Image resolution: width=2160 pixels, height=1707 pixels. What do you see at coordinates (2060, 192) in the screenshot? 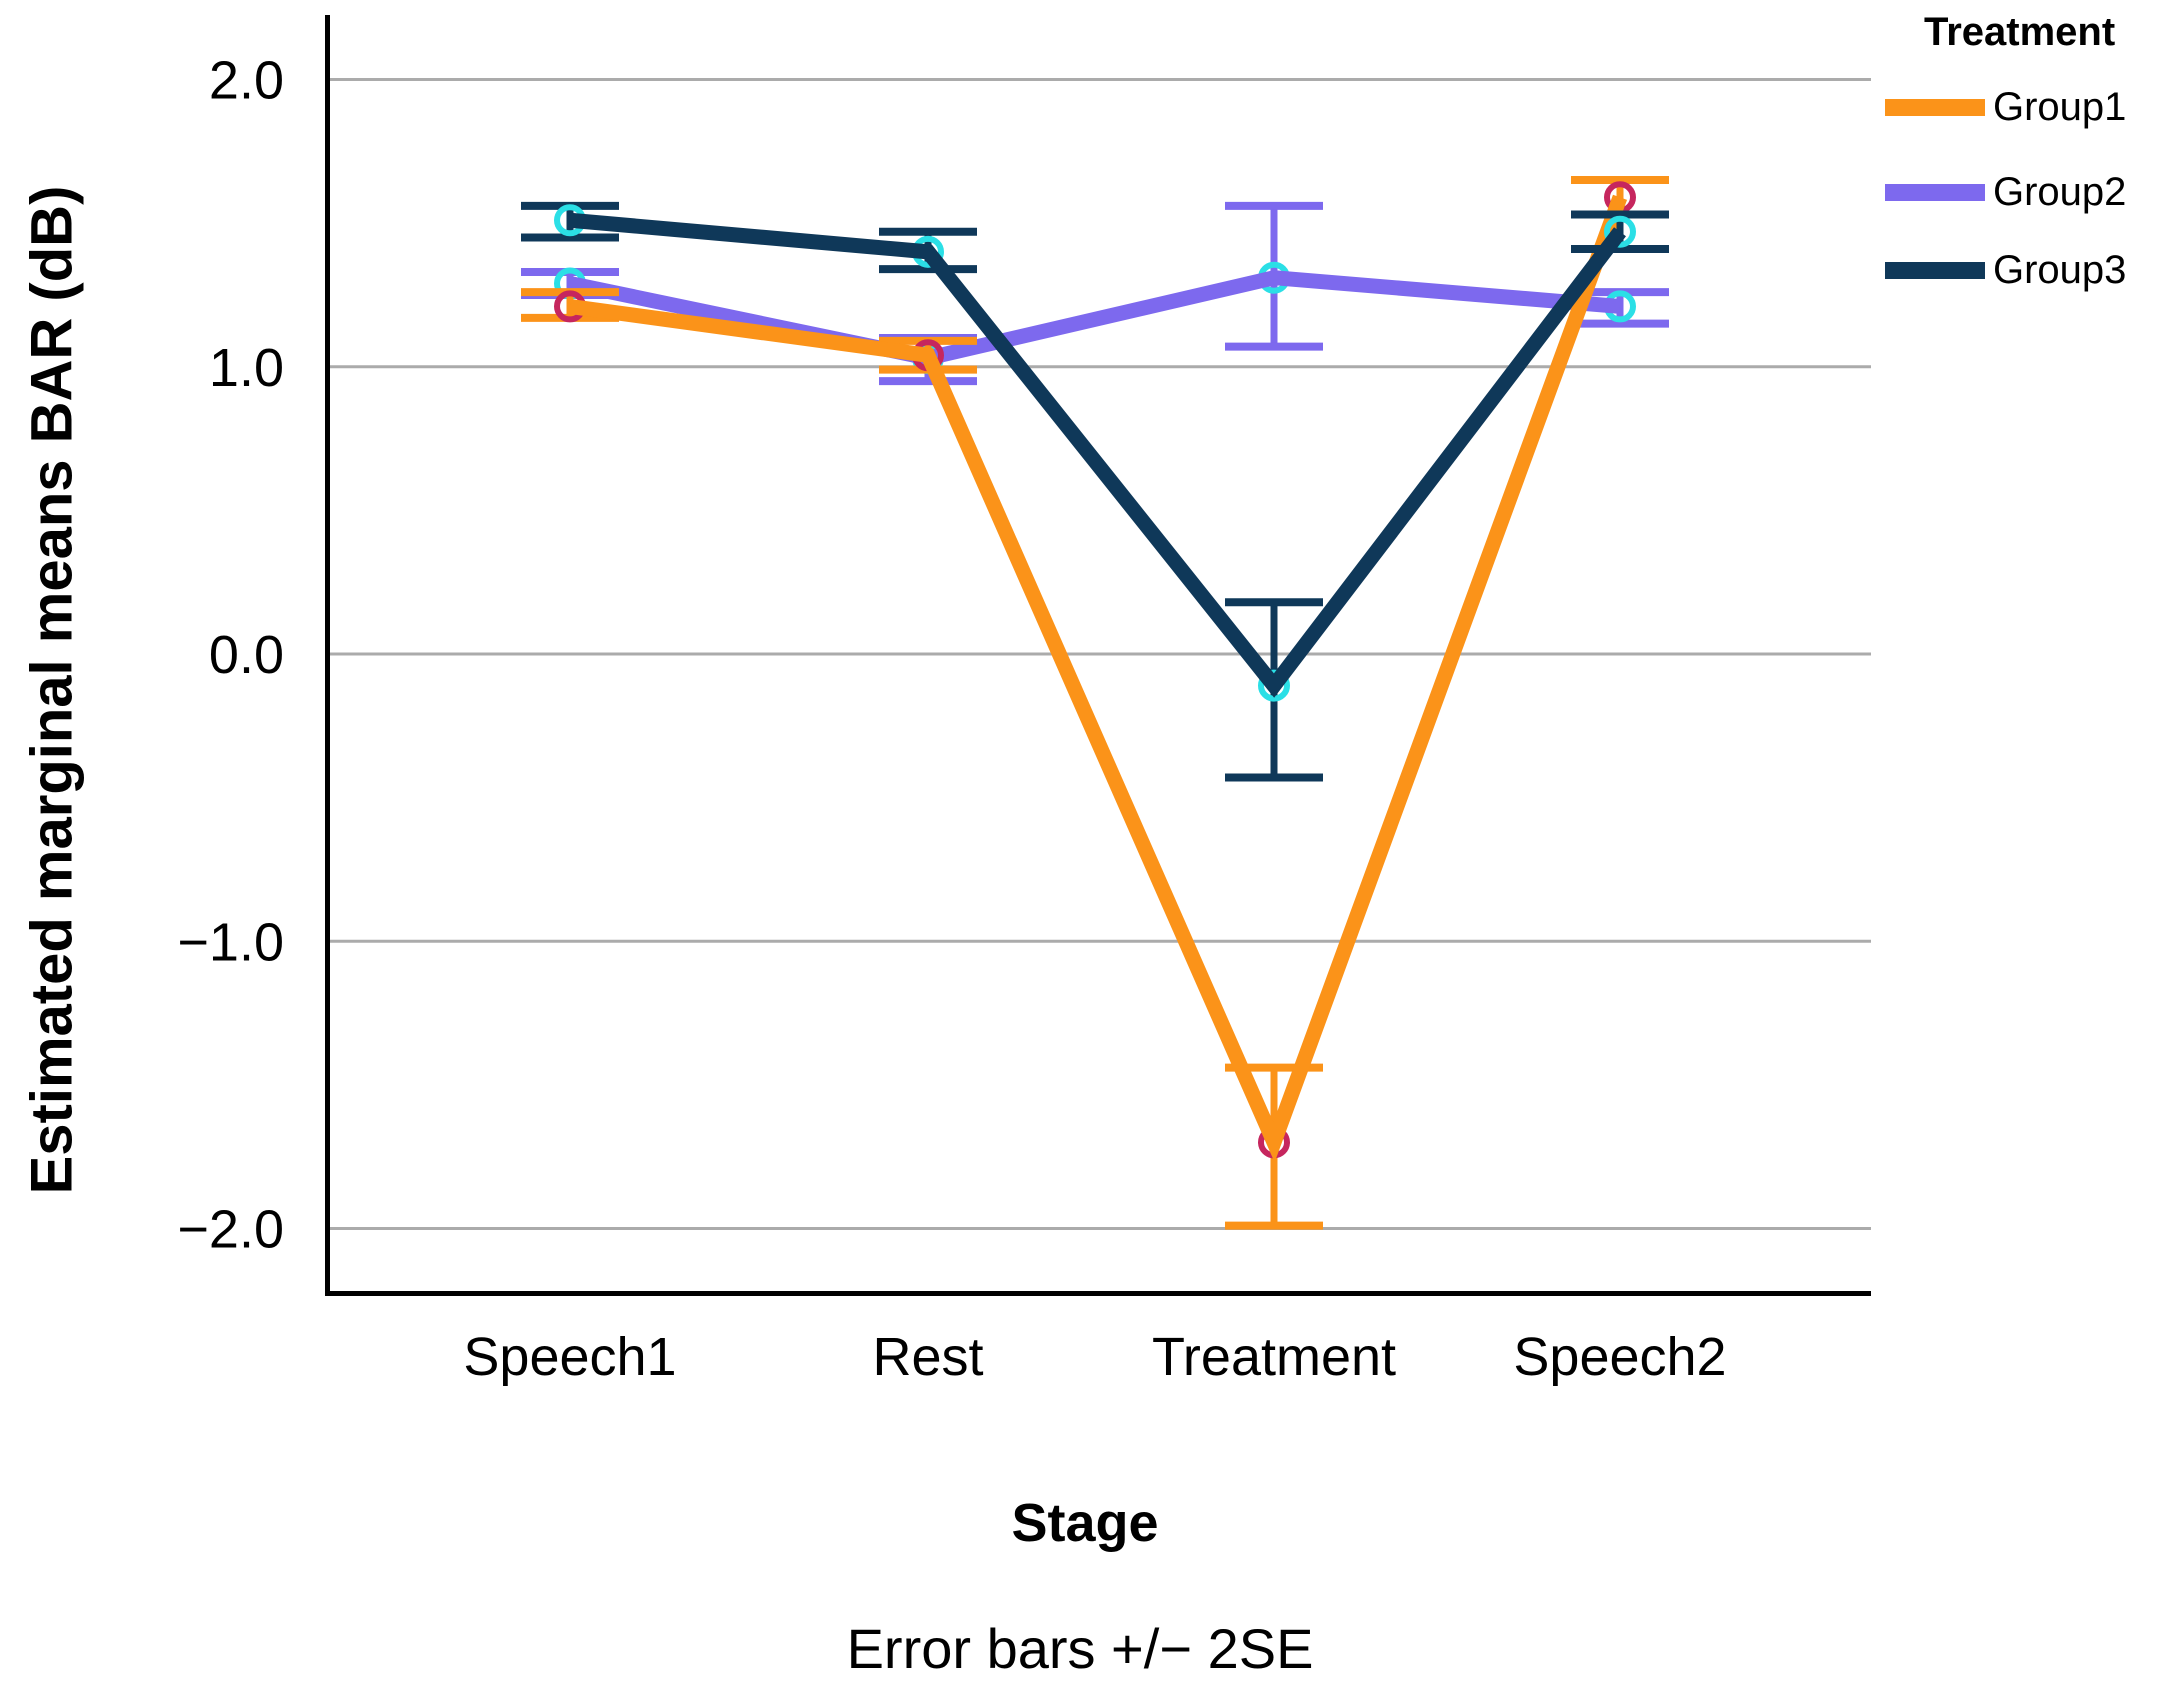
I see `legend-label-group2: Group2` at bounding box center [2060, 192].